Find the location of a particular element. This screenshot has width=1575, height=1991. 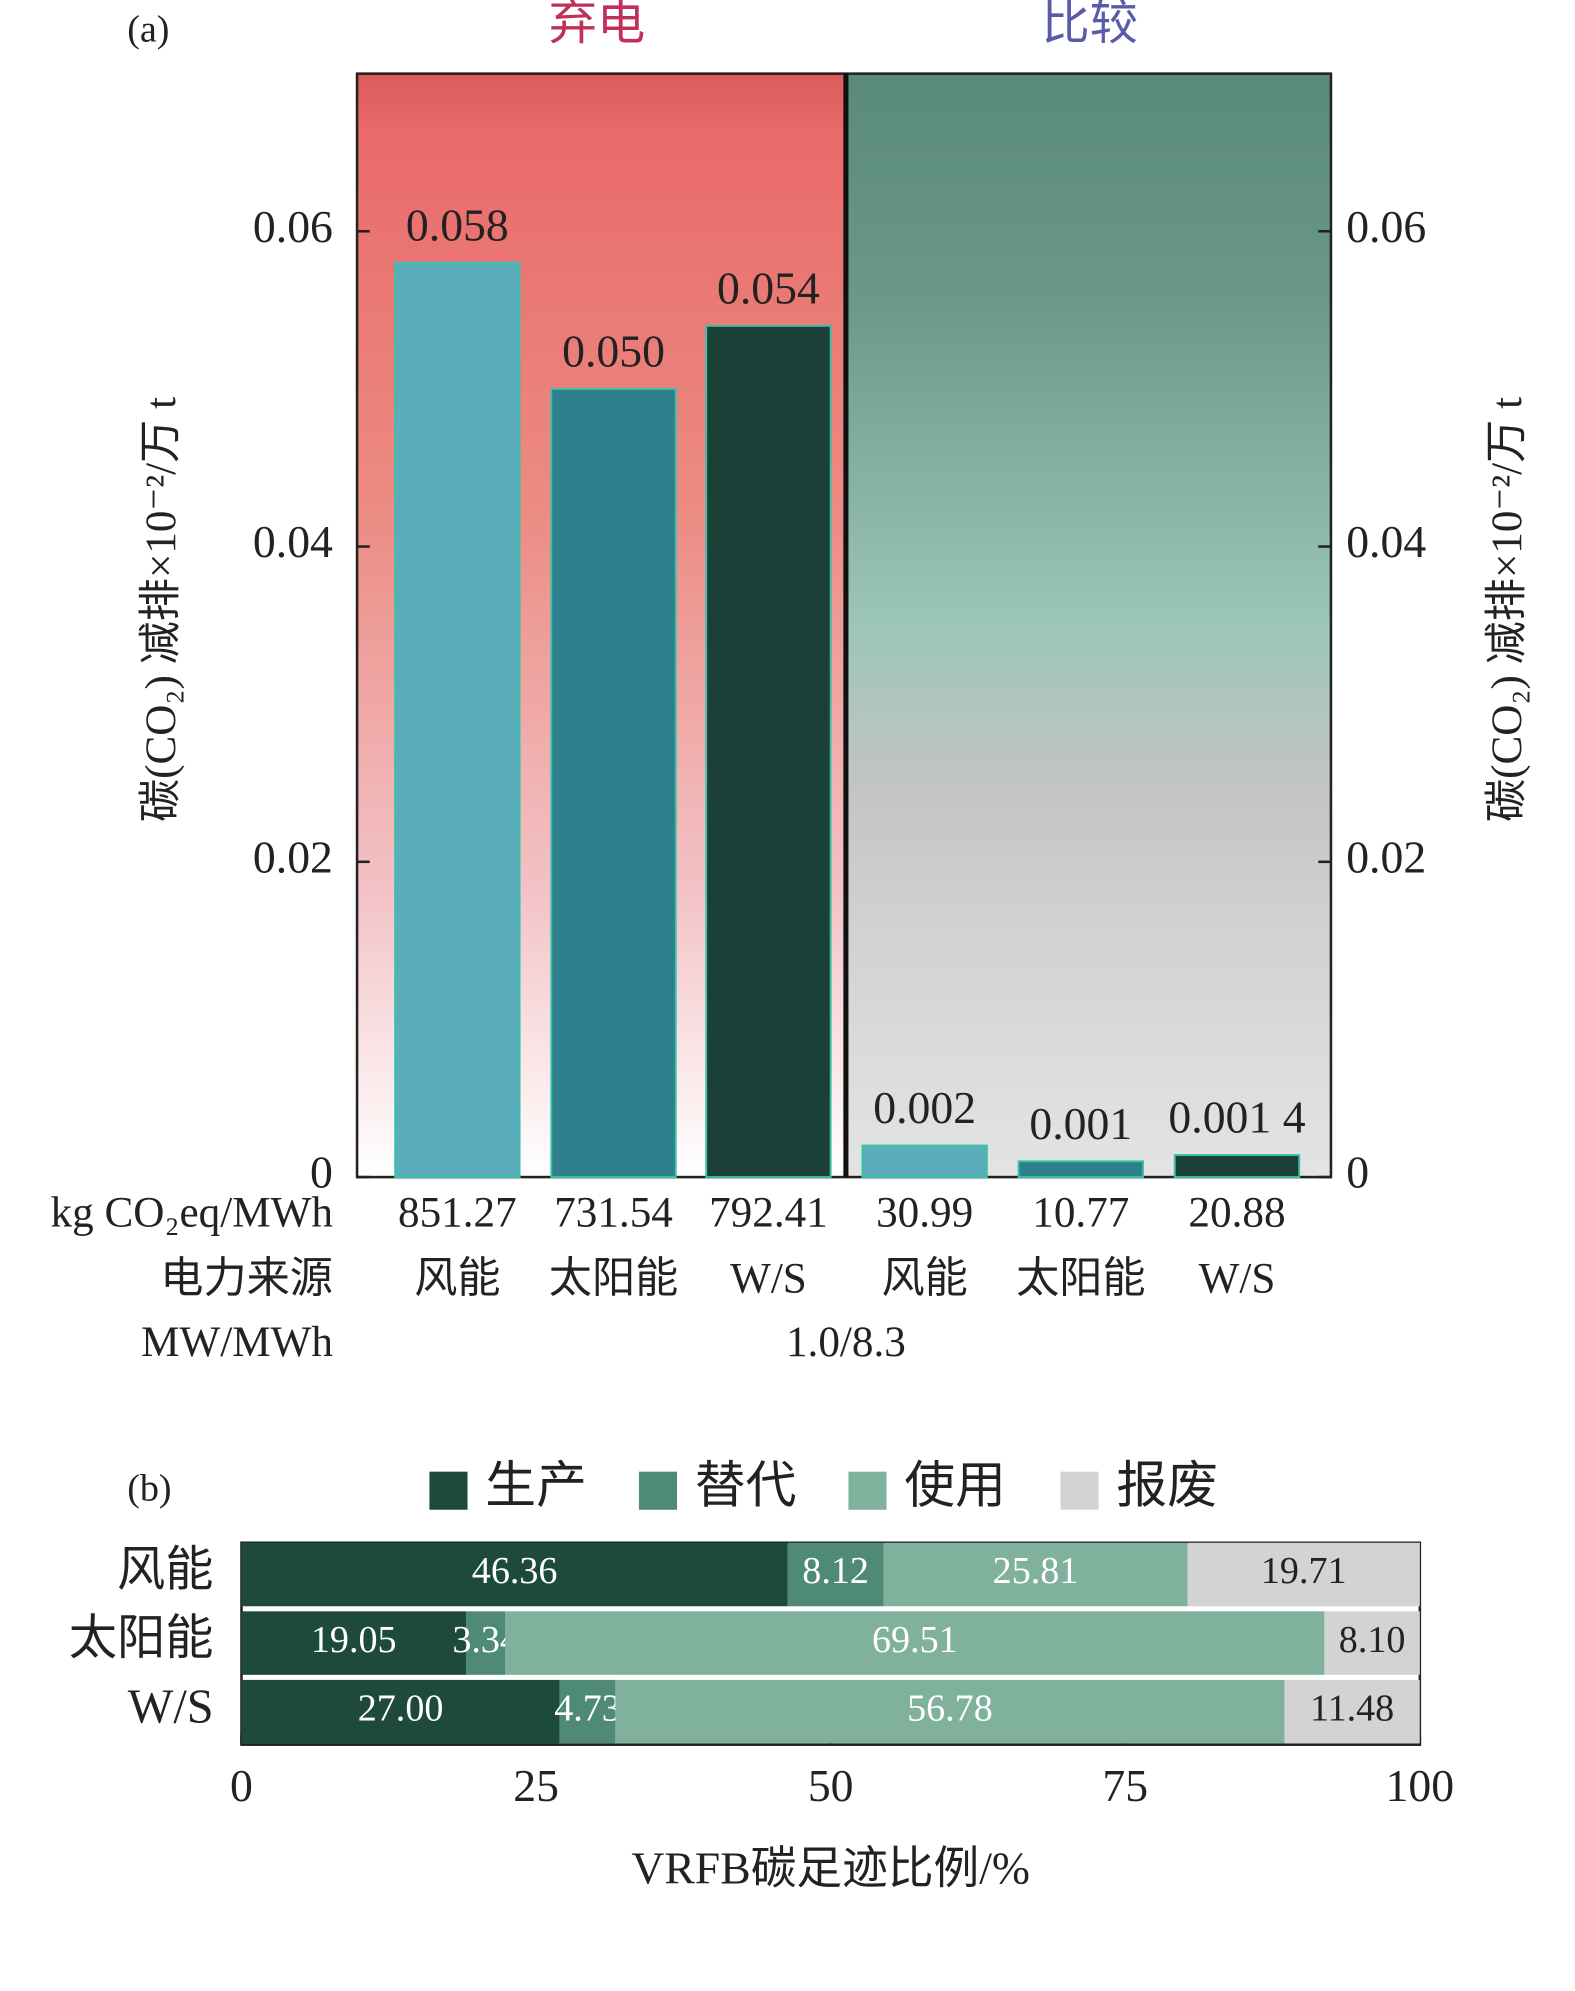

y-tick-label: 0.04 is located at coordinates (293, 541).